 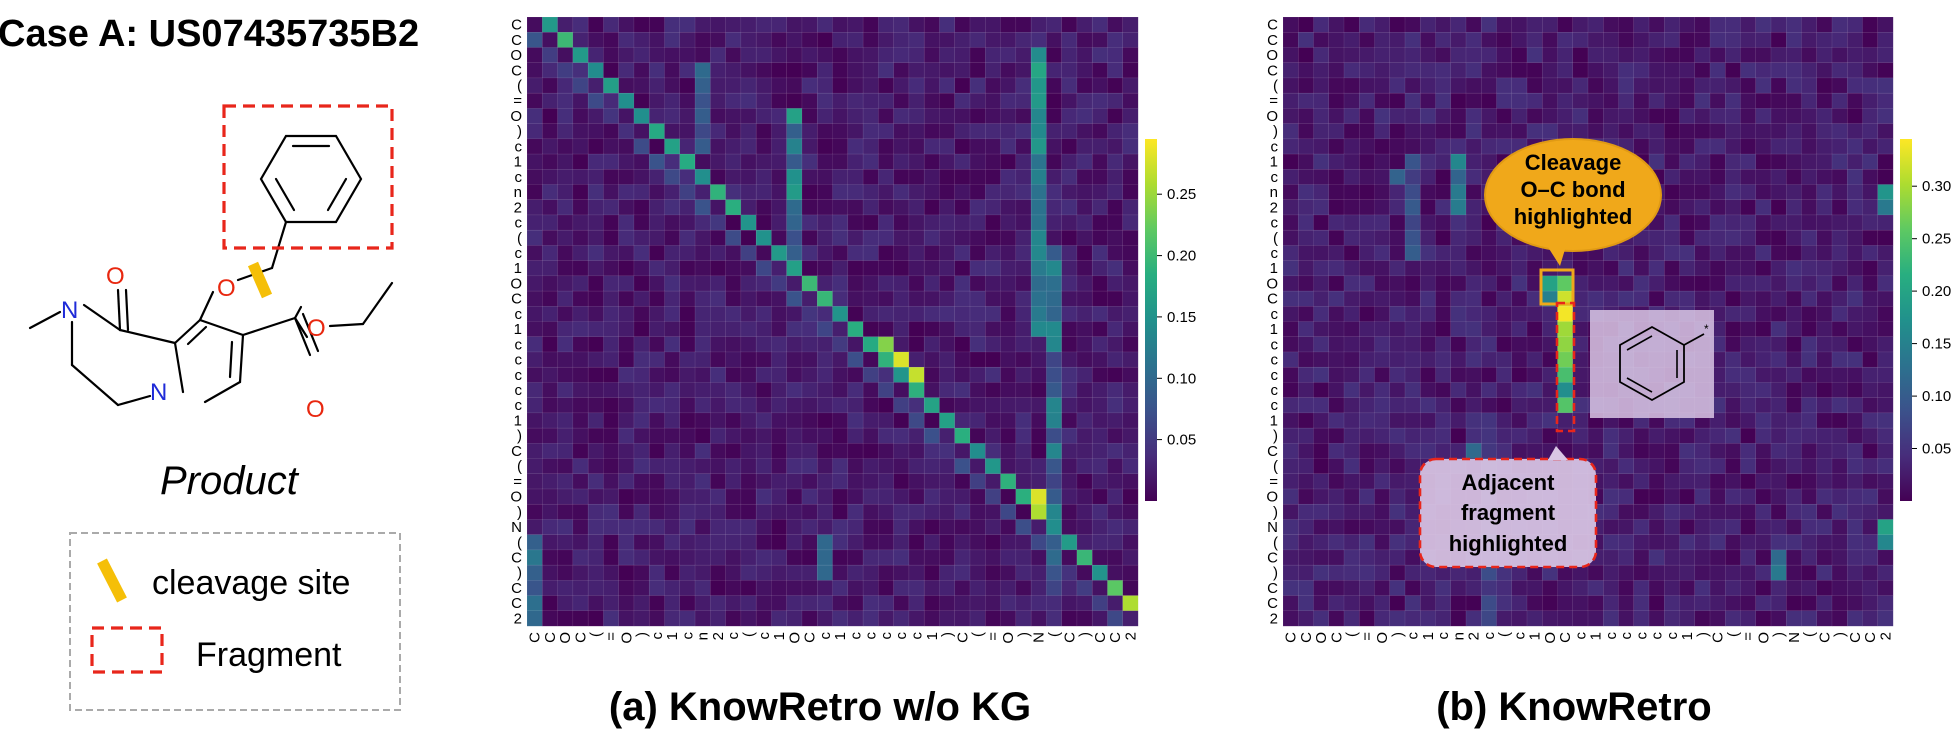 What do you see at coordinates (749, 634) in the screenshot?
I see `x-tick-label: (` at bounding box center [749, 634].